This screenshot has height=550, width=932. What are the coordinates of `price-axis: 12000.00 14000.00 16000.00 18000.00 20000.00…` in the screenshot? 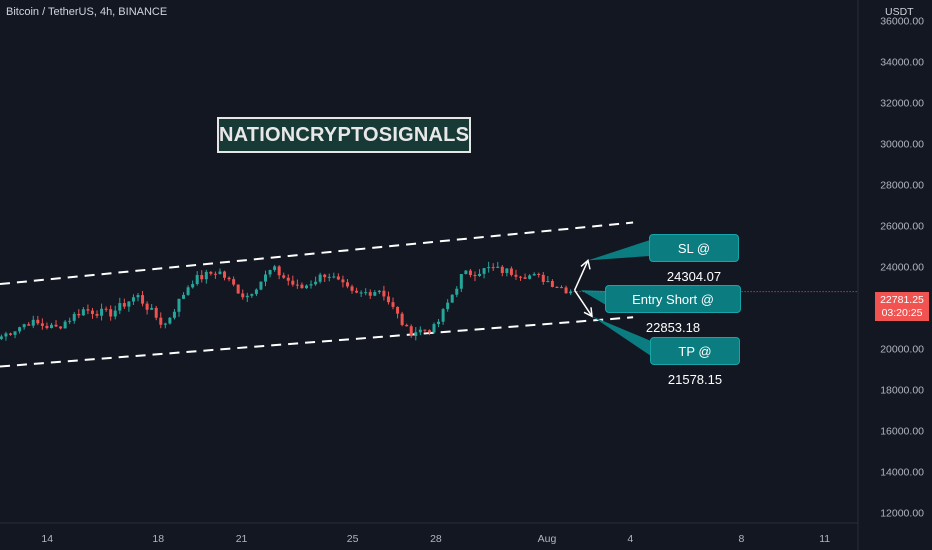 It's located at (902, 268).